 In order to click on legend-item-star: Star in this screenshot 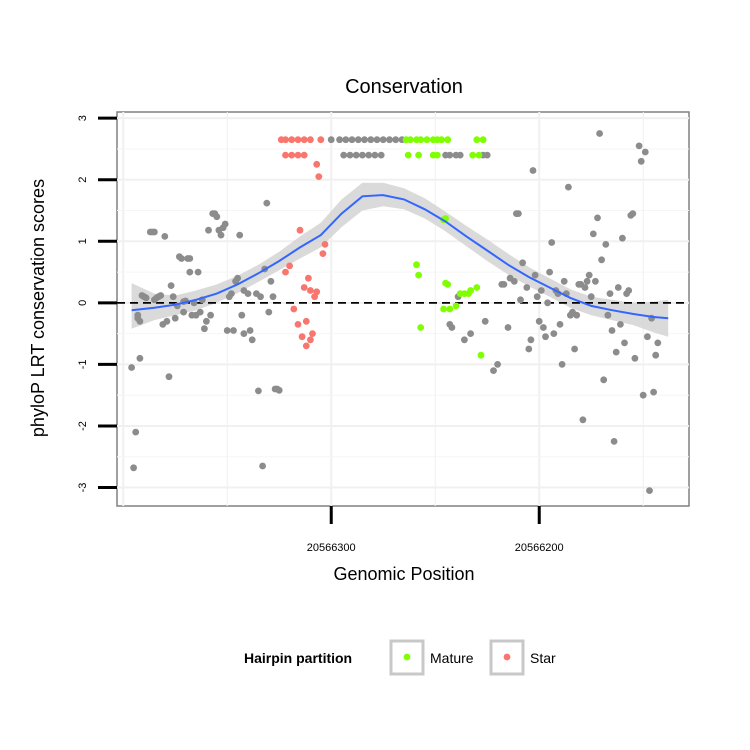, I will do `click(522, 657)`.